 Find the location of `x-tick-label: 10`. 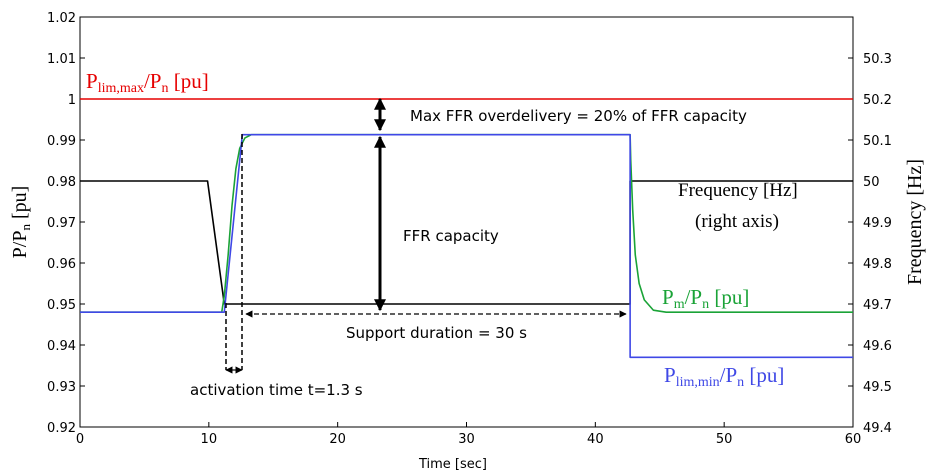

x-tick-label: 10 is located at coordinates (209, 439).